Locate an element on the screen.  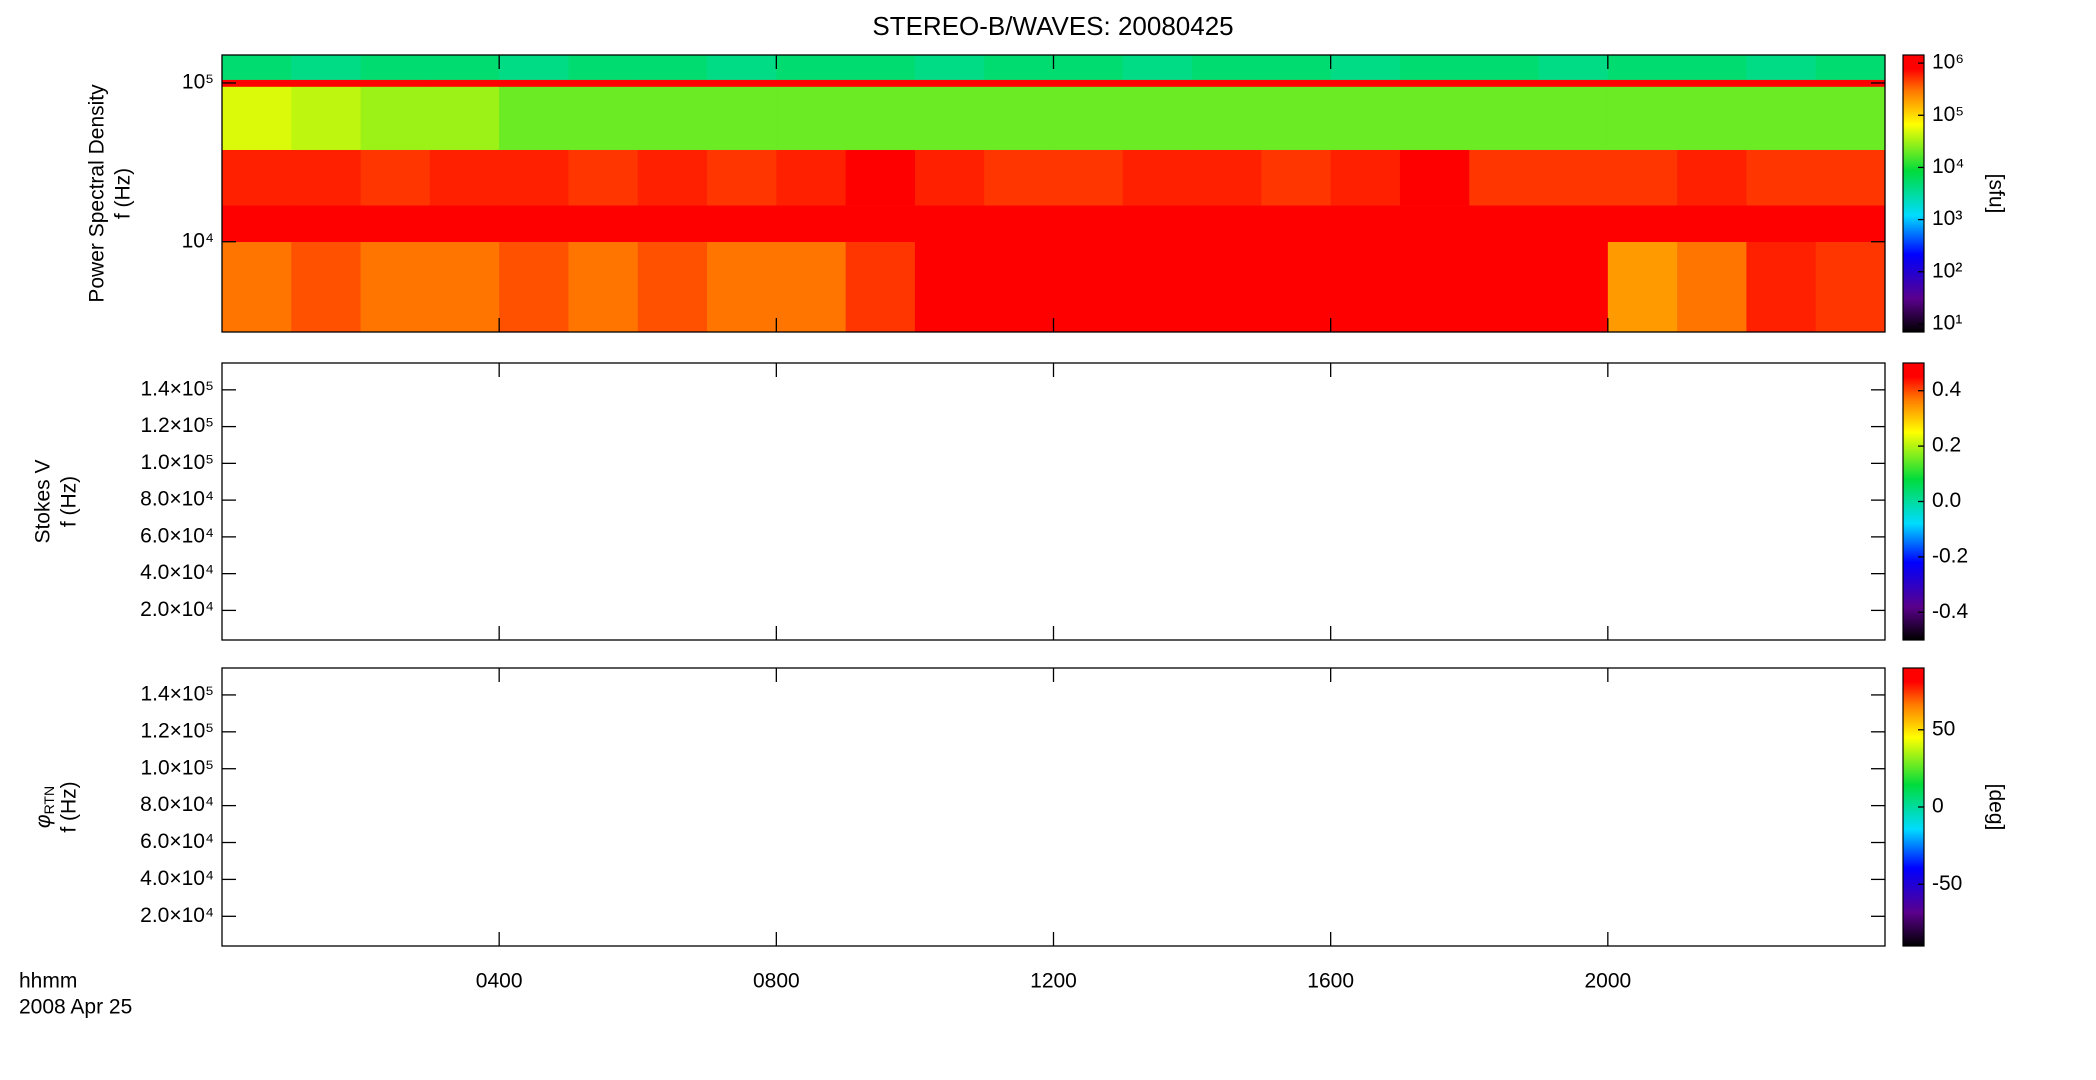
y-tick-label: 8.0×10⁴ is located at coordinates (177, 499).